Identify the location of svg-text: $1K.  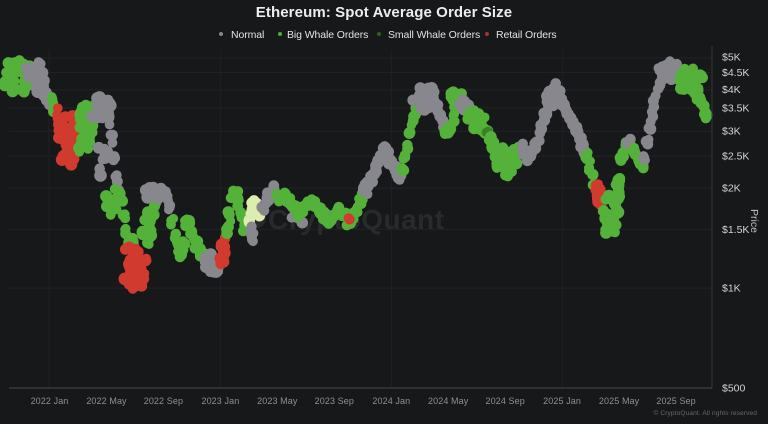
(731, 289).